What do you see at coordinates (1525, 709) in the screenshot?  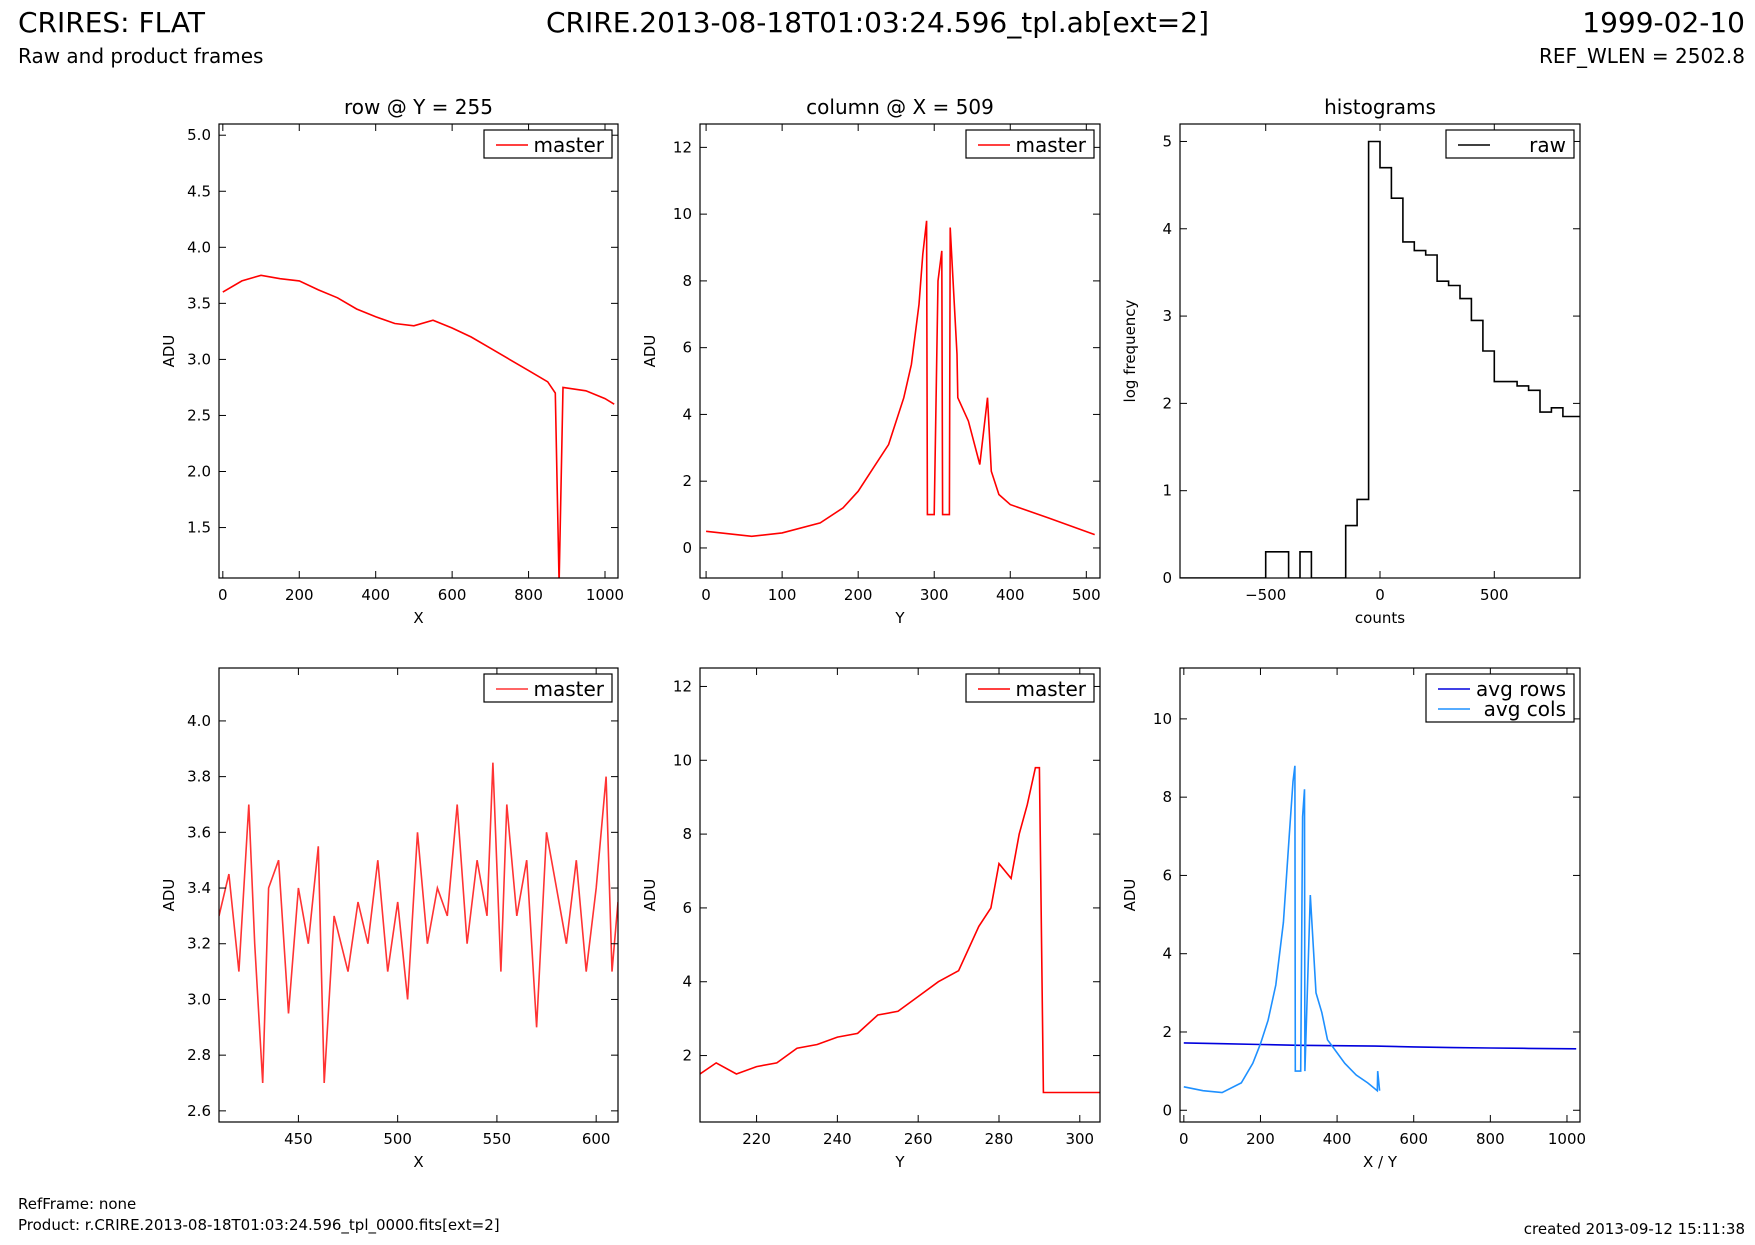 I see `legend-label: avg cols` at bounding box center [1525, 709].